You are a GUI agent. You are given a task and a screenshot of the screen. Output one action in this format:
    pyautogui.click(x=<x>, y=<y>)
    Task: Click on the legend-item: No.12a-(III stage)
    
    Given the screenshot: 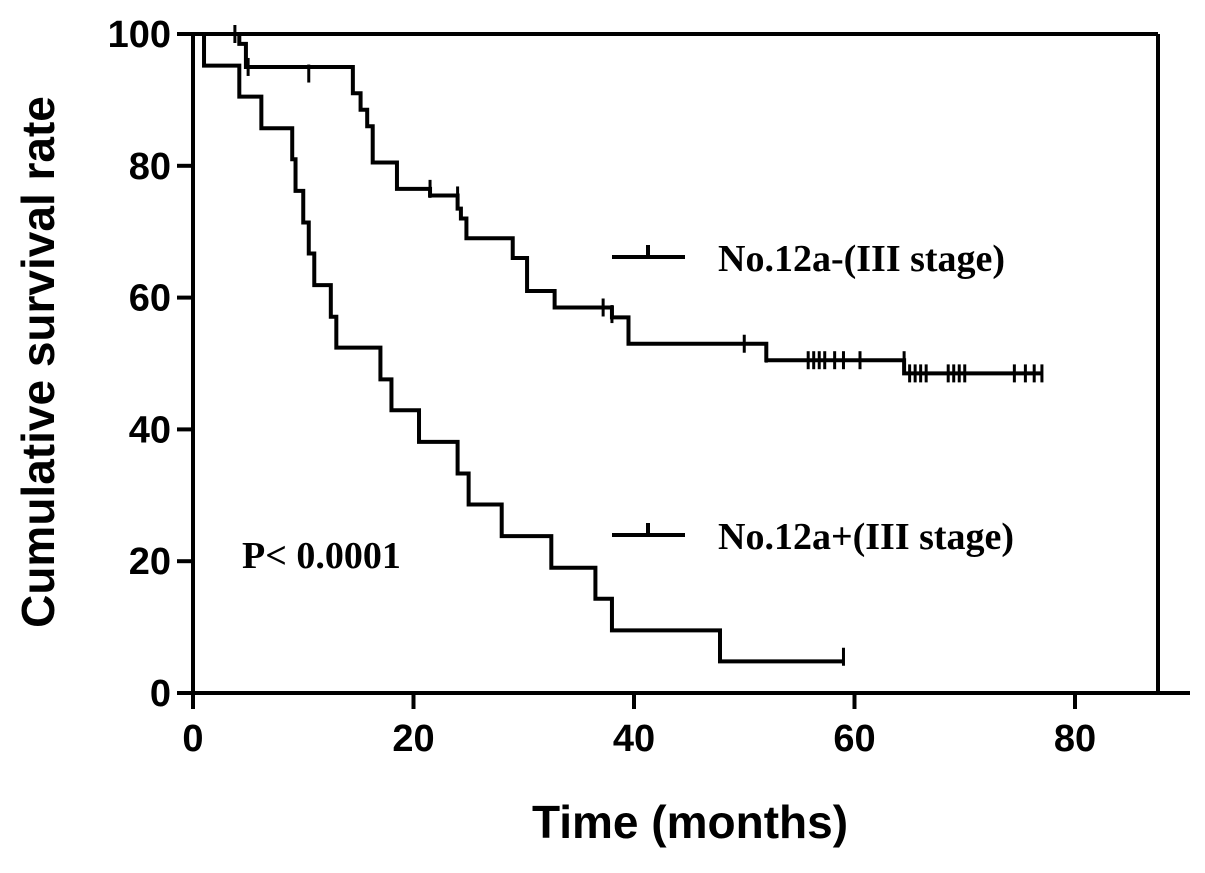 What is the action you would take?
    pyautogui.click(x=808, y=259)
    